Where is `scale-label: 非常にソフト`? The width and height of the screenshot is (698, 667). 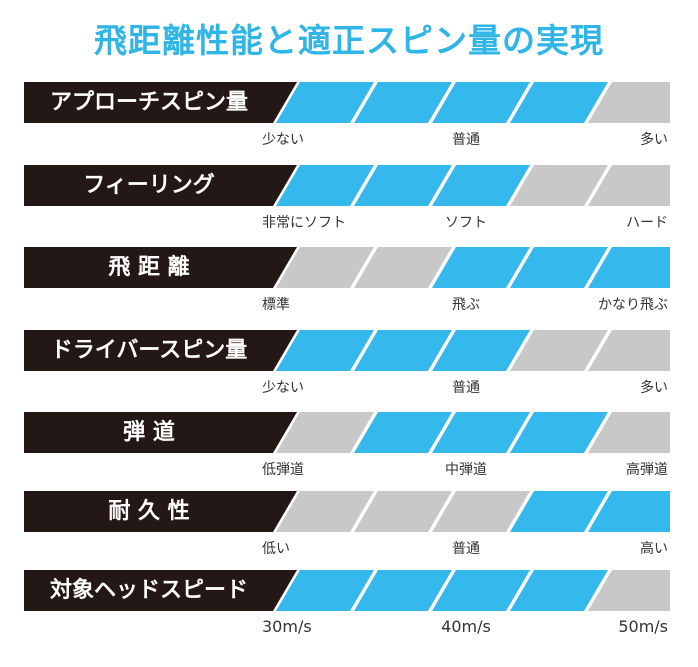 scale-label: 非常にソフト is located at coordinates (304, 223).